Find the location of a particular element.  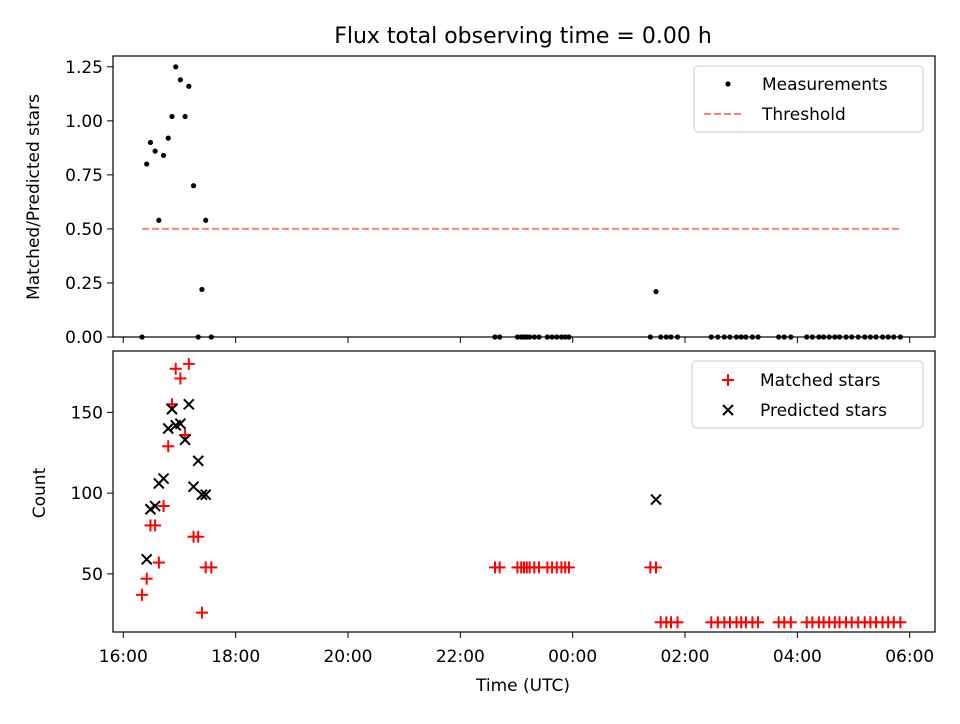

x-tick-label: 02:00 is located at coordinates (685, 657).